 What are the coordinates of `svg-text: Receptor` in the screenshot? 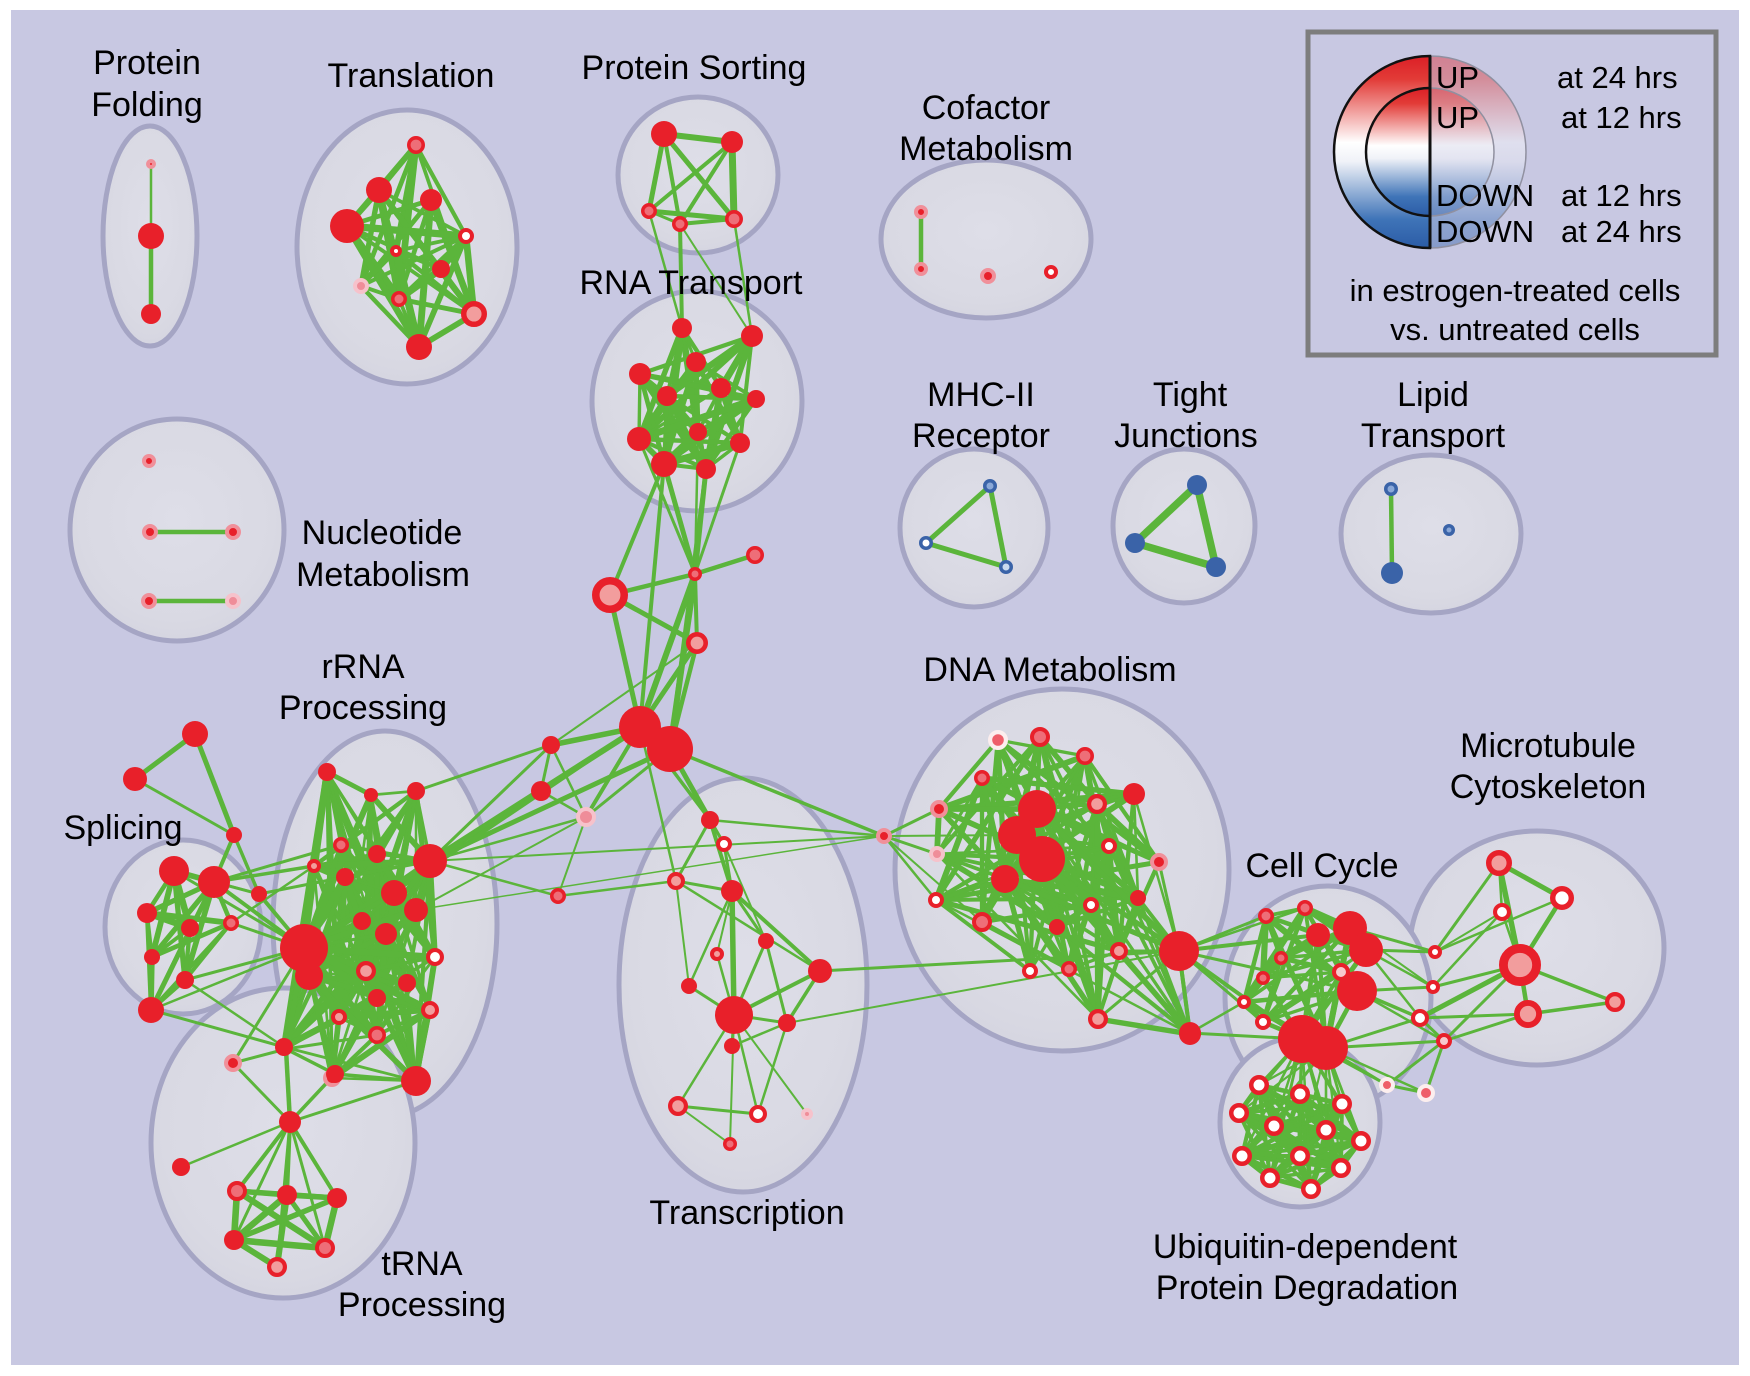 It's located at (981, 436).